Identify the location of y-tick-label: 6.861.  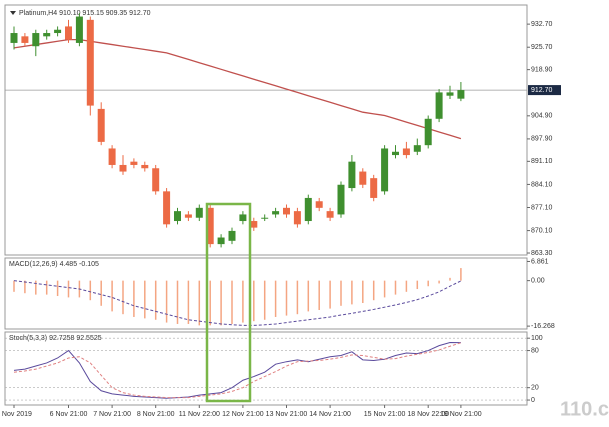
(540, 261).